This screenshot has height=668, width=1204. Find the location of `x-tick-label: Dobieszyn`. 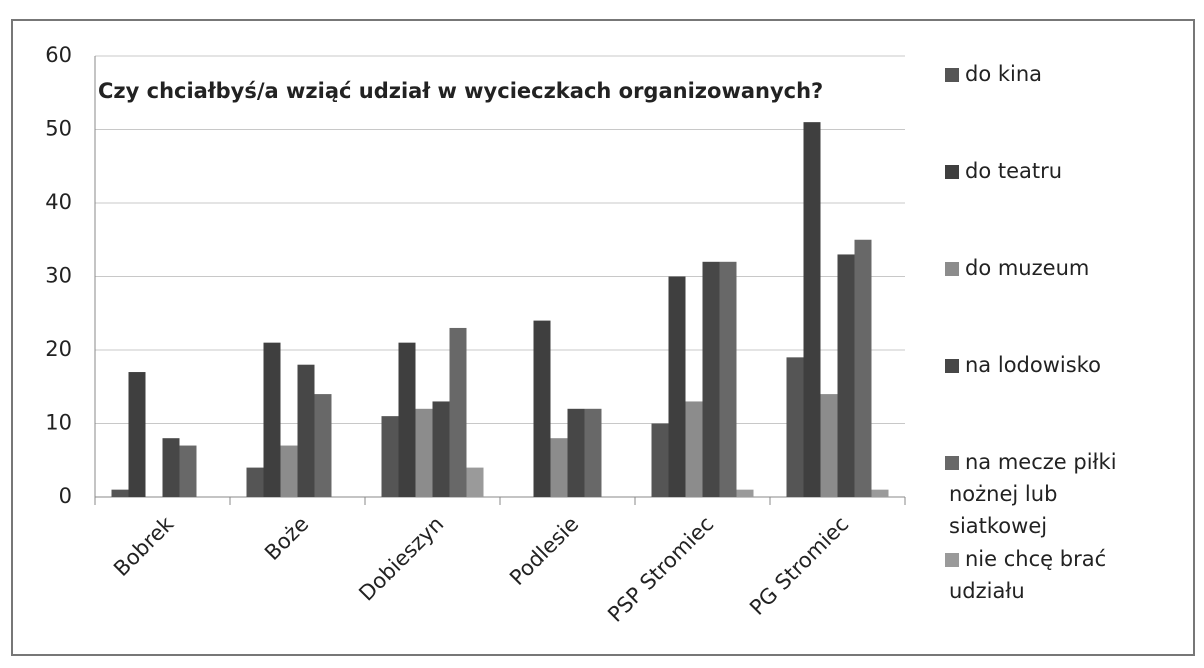

x-tick-label: Dobieszyn is located at coordinates (401, 559).